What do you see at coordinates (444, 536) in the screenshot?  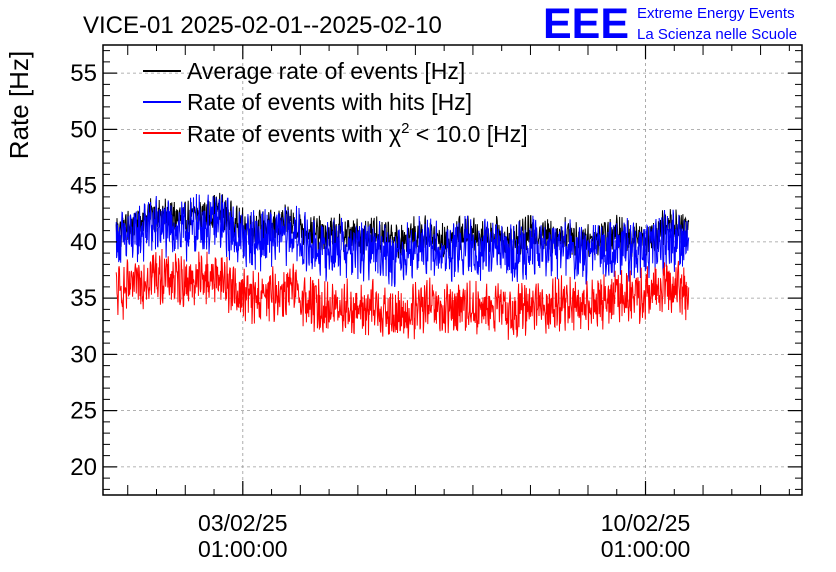 I see `x-tick-labels: 03/02/25 01:00:00 10/02/25 01:00:00` at bounding box center [444, 536].